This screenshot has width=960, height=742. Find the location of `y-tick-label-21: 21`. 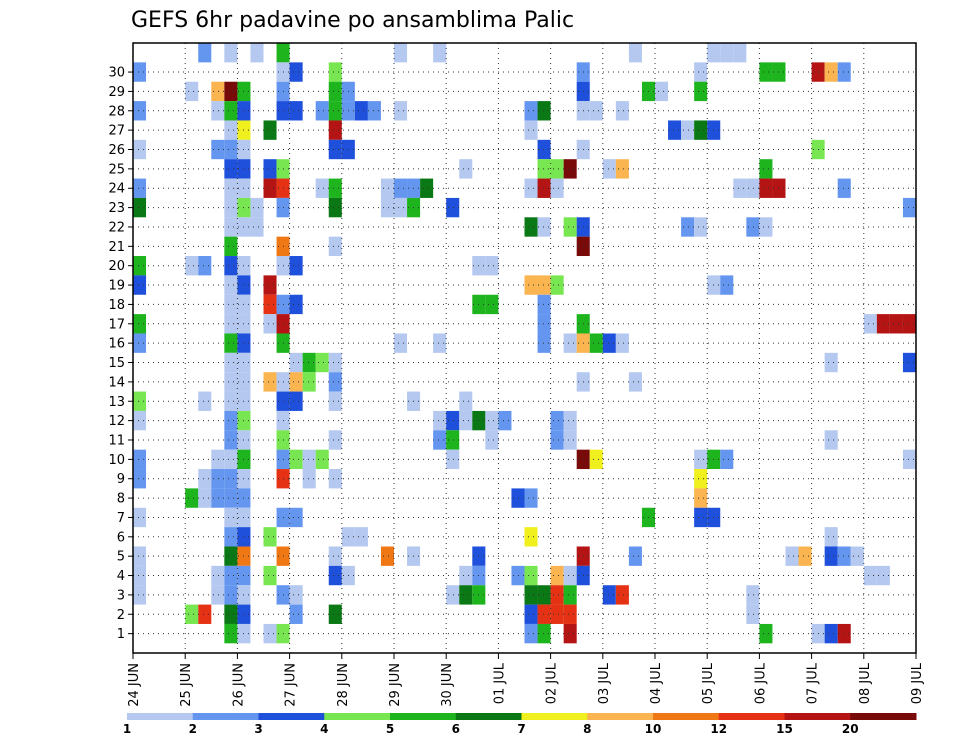

y-tick-label-21: 21 is located at coordinates (116, 247).